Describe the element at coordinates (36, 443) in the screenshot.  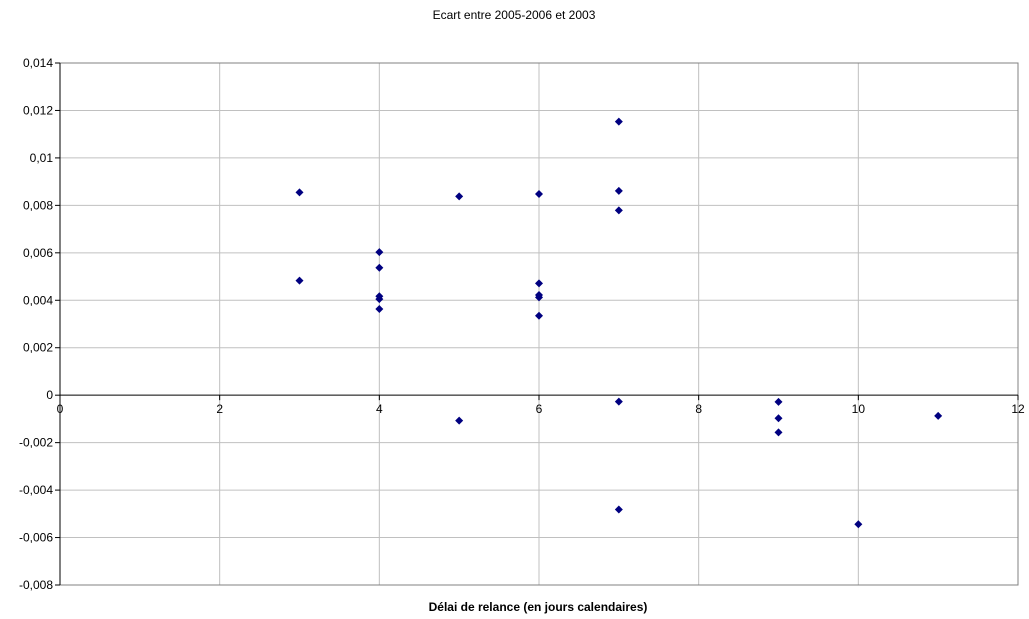
I see `y-tick-label: -0,002` at that location.